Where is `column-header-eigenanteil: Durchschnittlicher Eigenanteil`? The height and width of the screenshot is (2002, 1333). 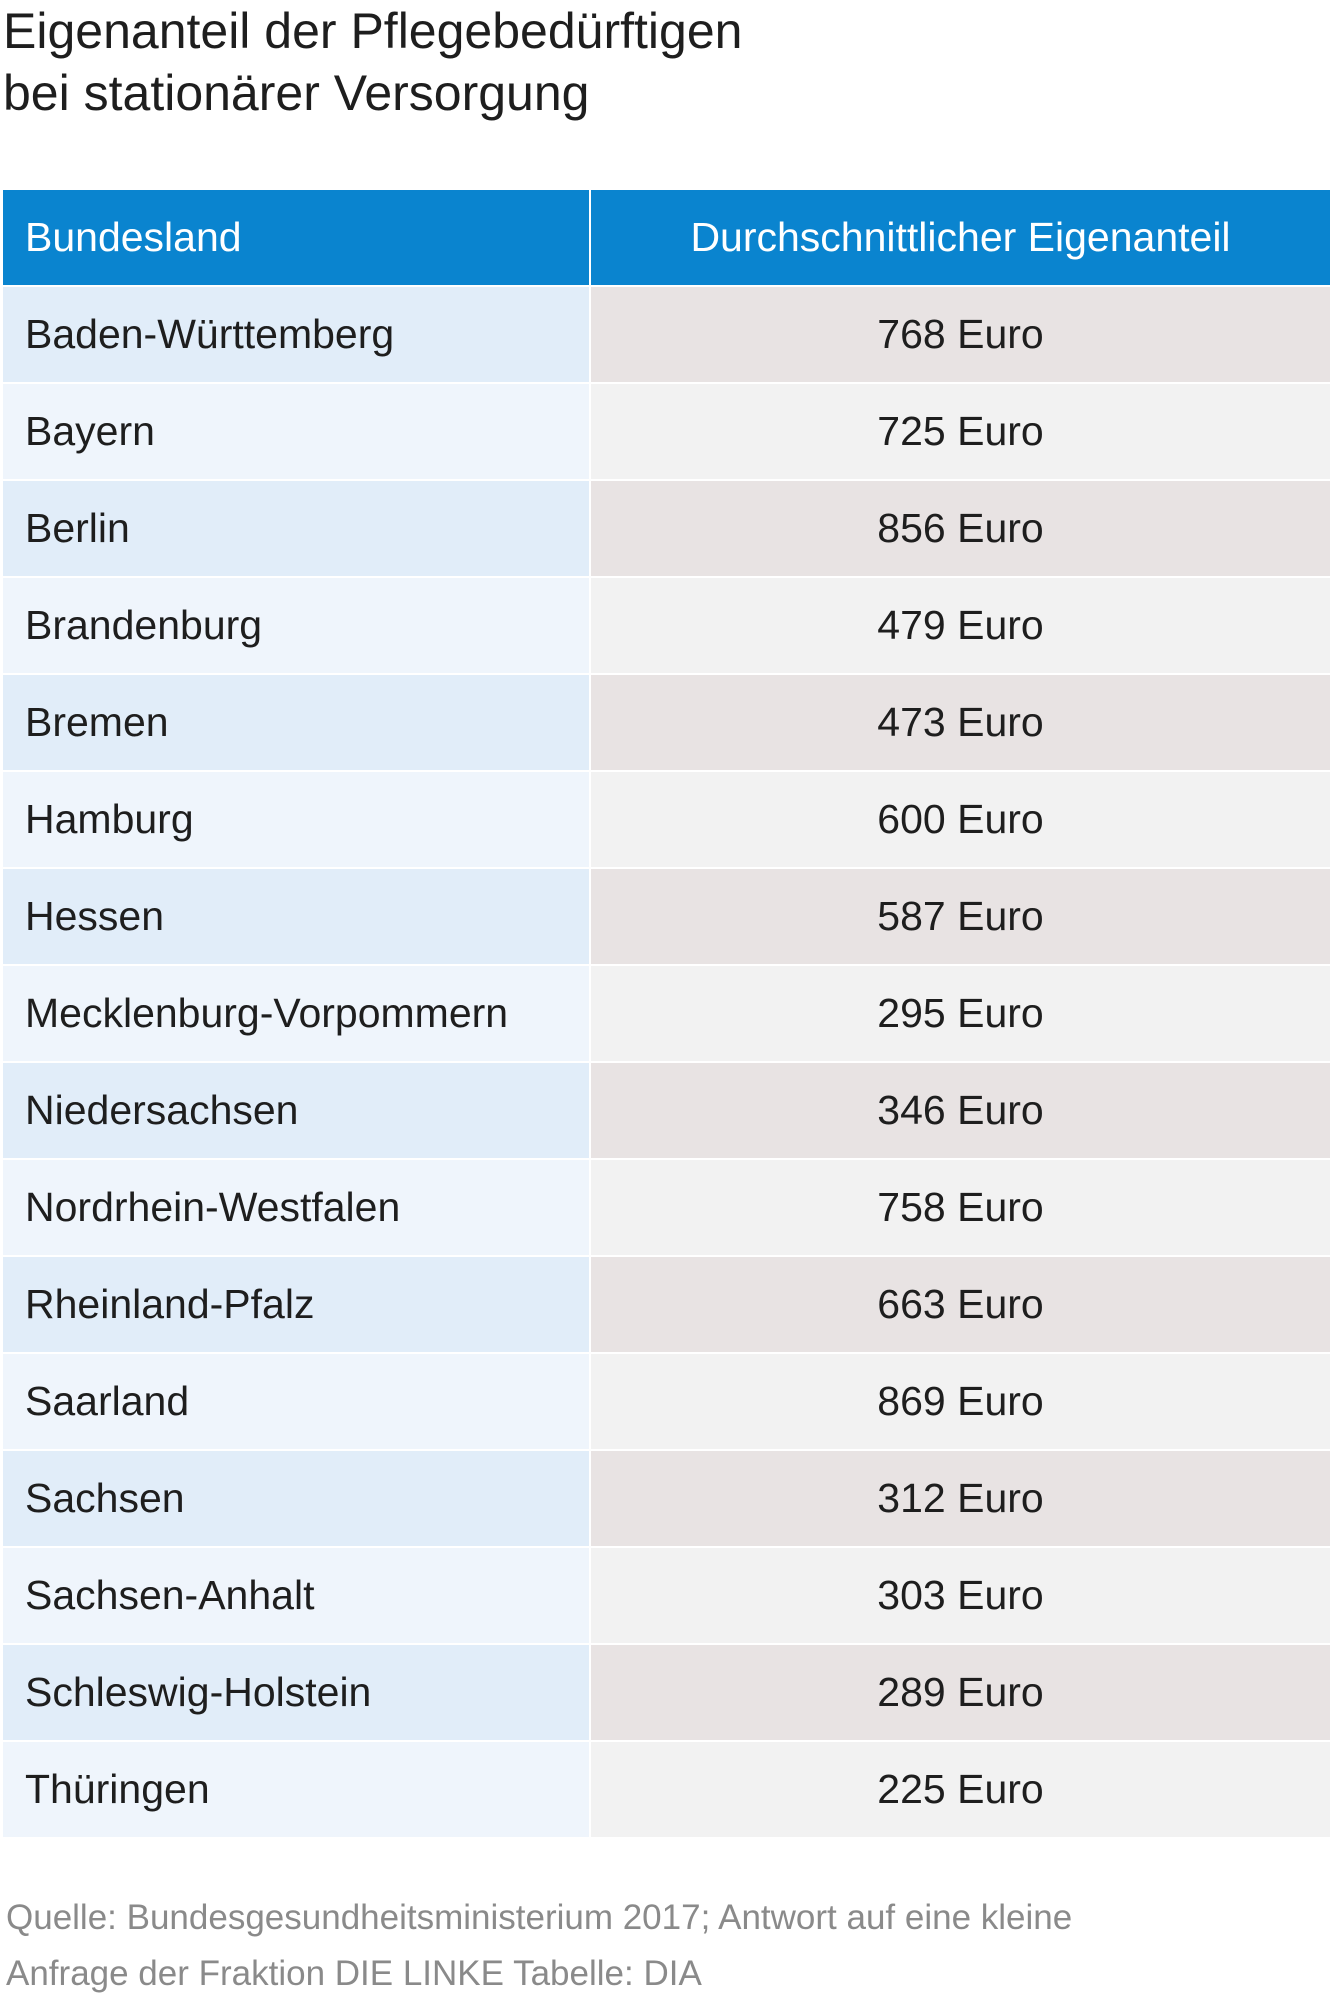 column-header-eigenanteil: Durchschnittlicher Eigenanteil is located at coordinates (960, 237).